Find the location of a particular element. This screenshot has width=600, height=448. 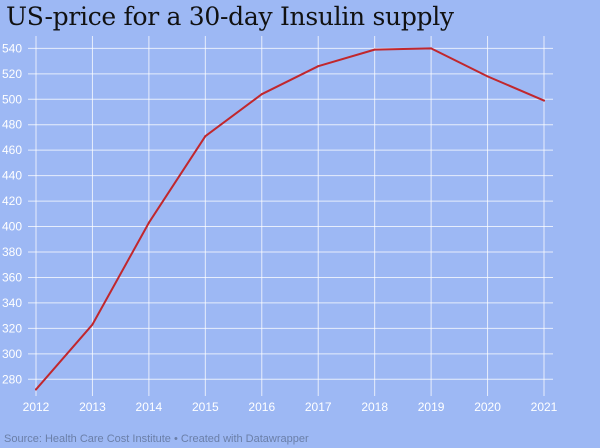

x-tick-label: 2021 is located at coordinates (544, 407).